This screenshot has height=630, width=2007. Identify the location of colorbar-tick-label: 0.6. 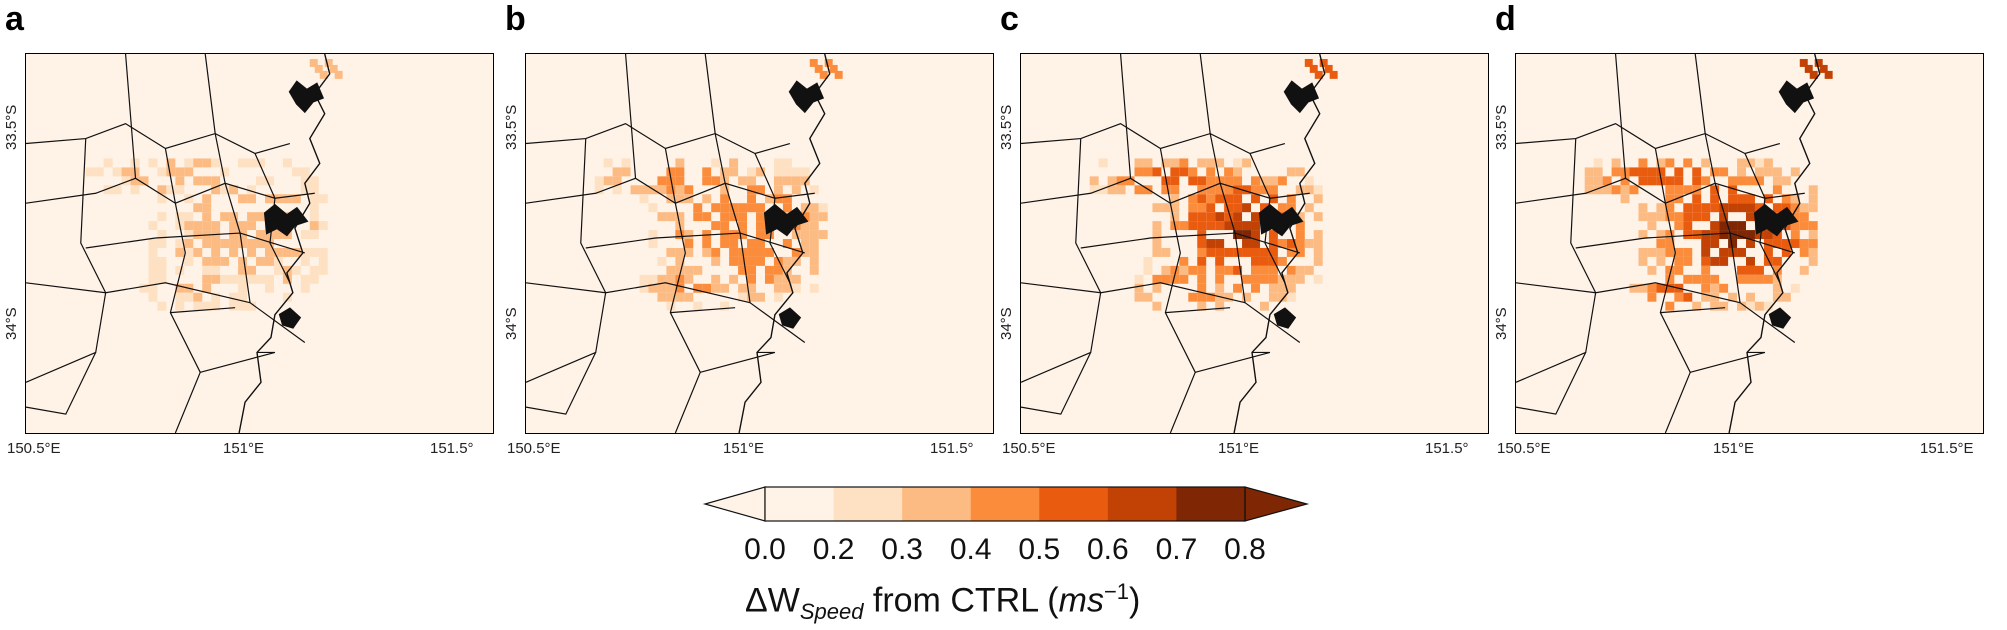
(1107, 549).